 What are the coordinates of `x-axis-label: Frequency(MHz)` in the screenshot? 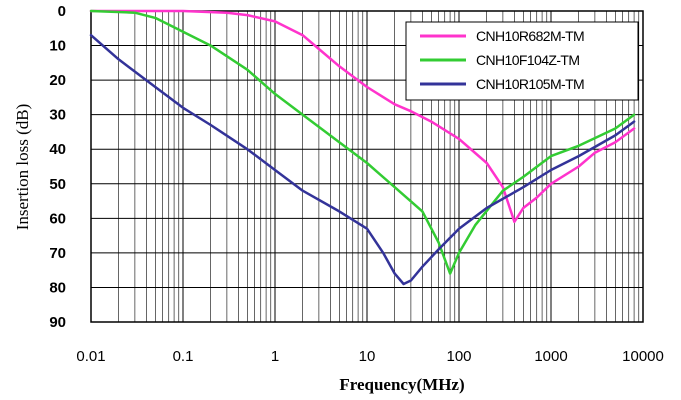 It's located at (401, 384).